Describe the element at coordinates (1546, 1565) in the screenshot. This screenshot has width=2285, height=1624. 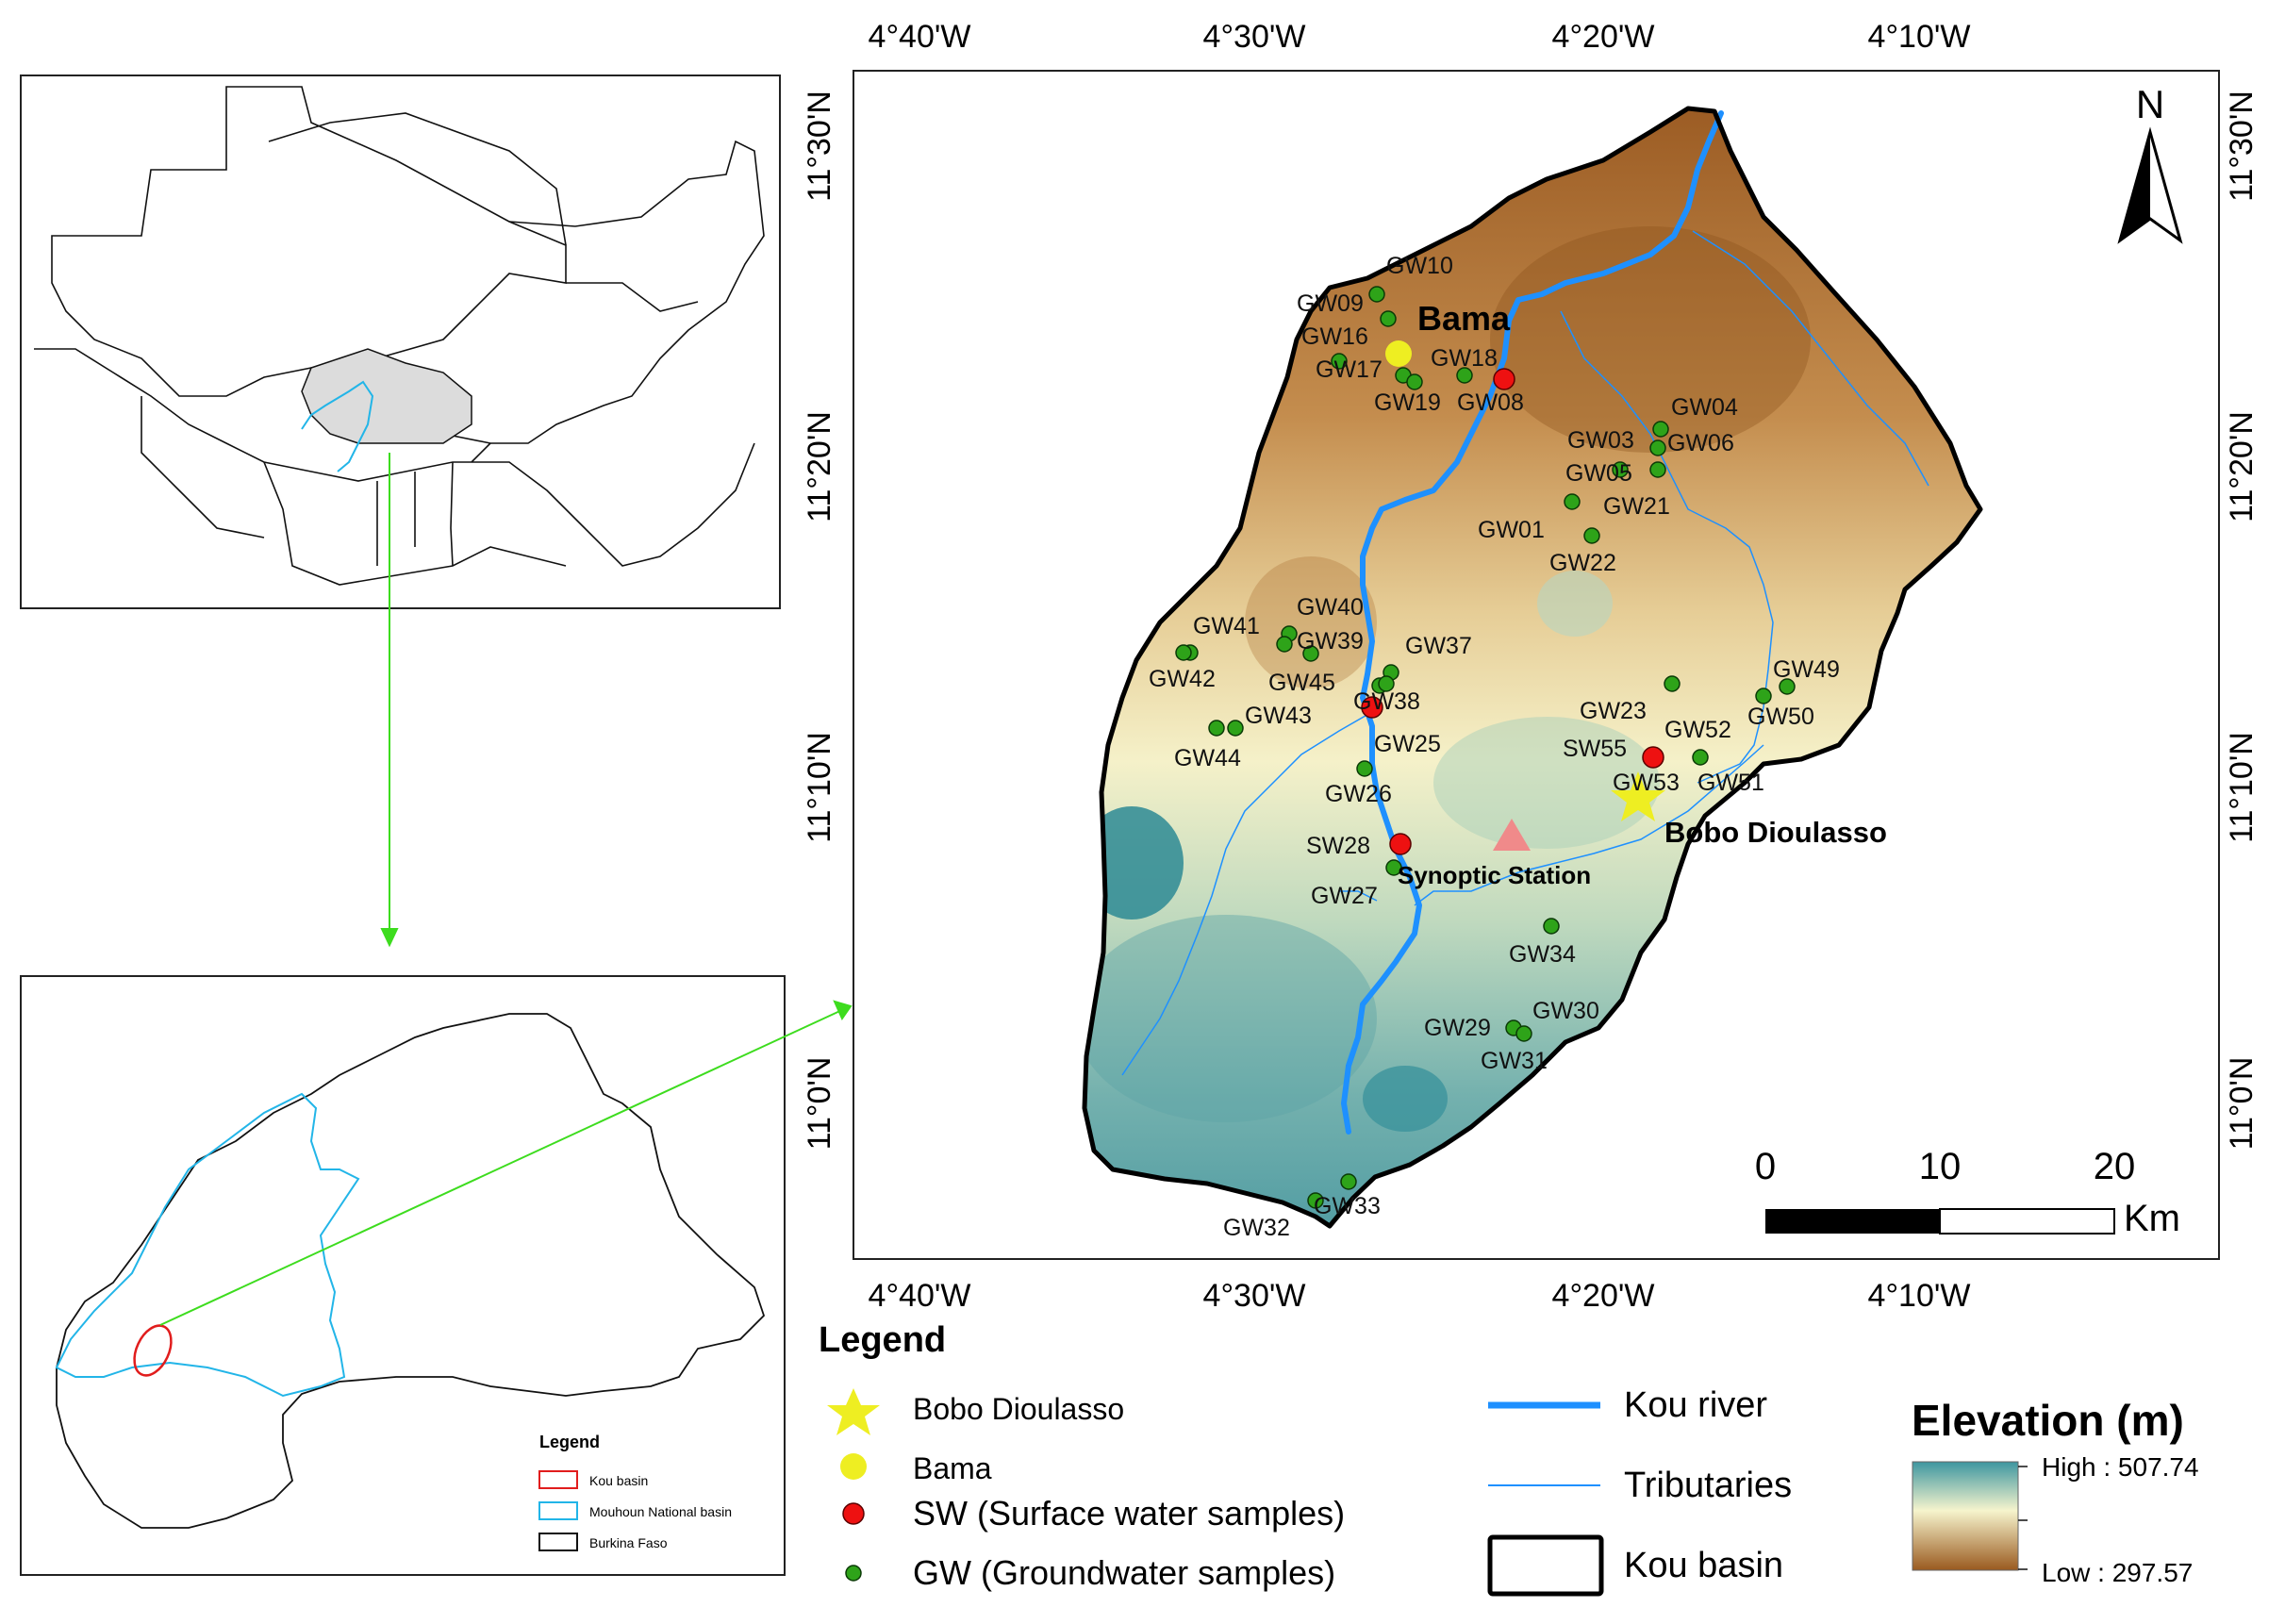
I see `legend-kou-basin-icon` at that location.